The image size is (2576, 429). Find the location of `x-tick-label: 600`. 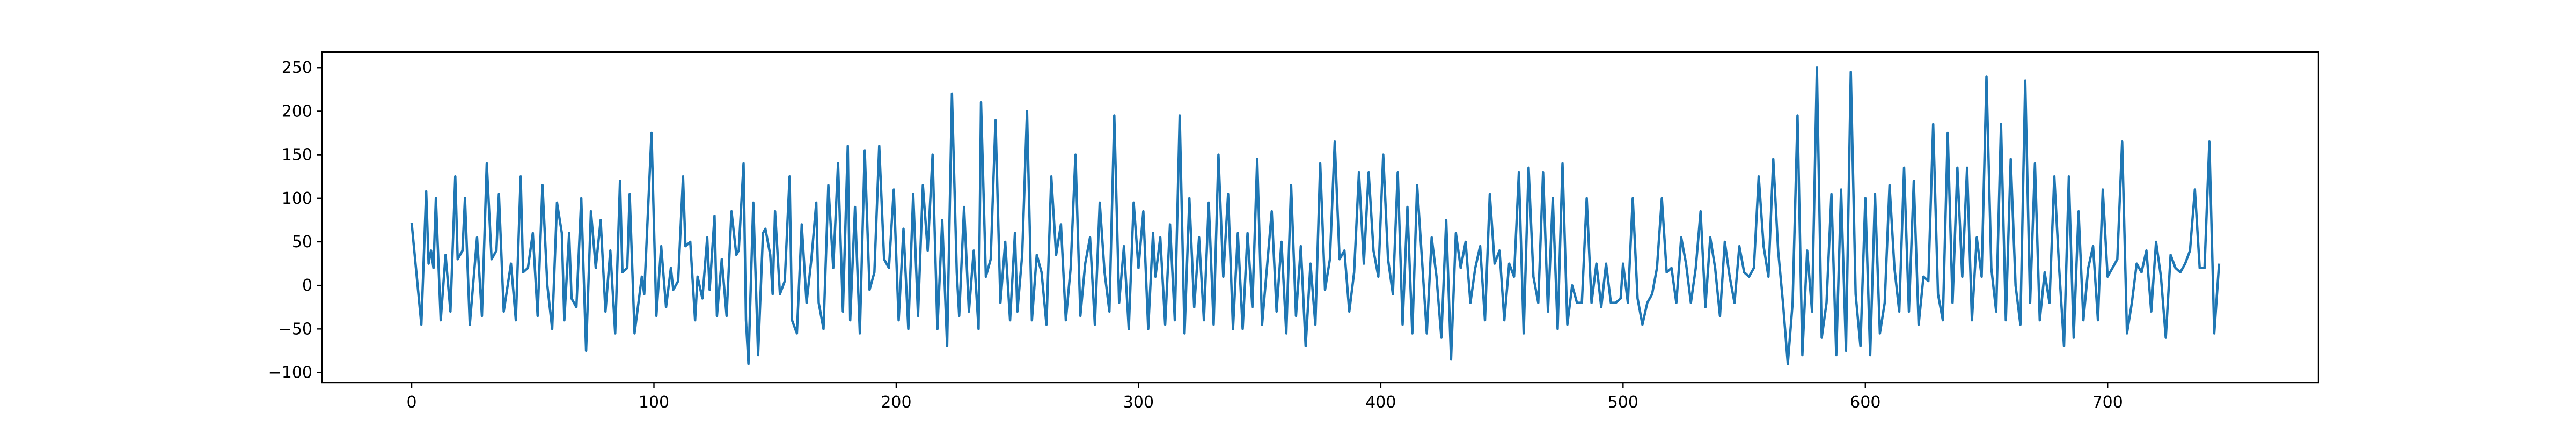

x-tick-label: 600 is located at coordinates (1865, 402).